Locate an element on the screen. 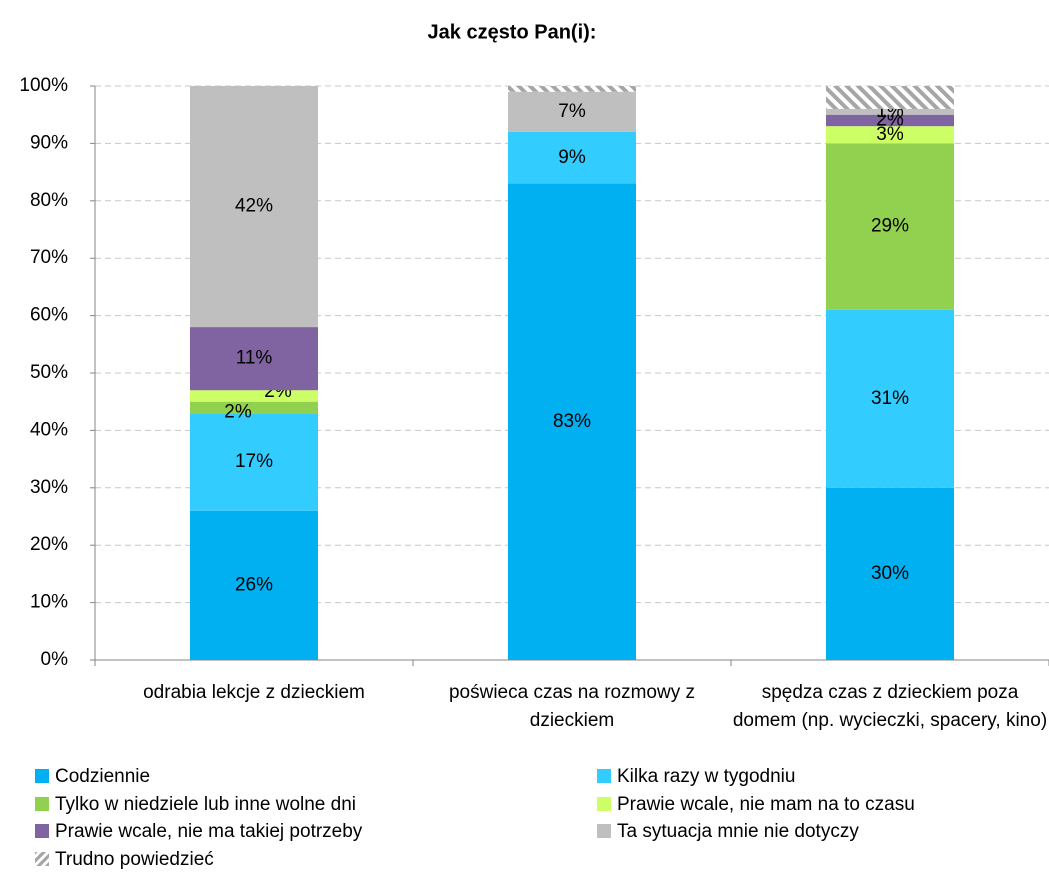 Image resolution: width=1049 pixels, height=881 pixels. y-tick-label: 40% is located at coordinates (49, 429).